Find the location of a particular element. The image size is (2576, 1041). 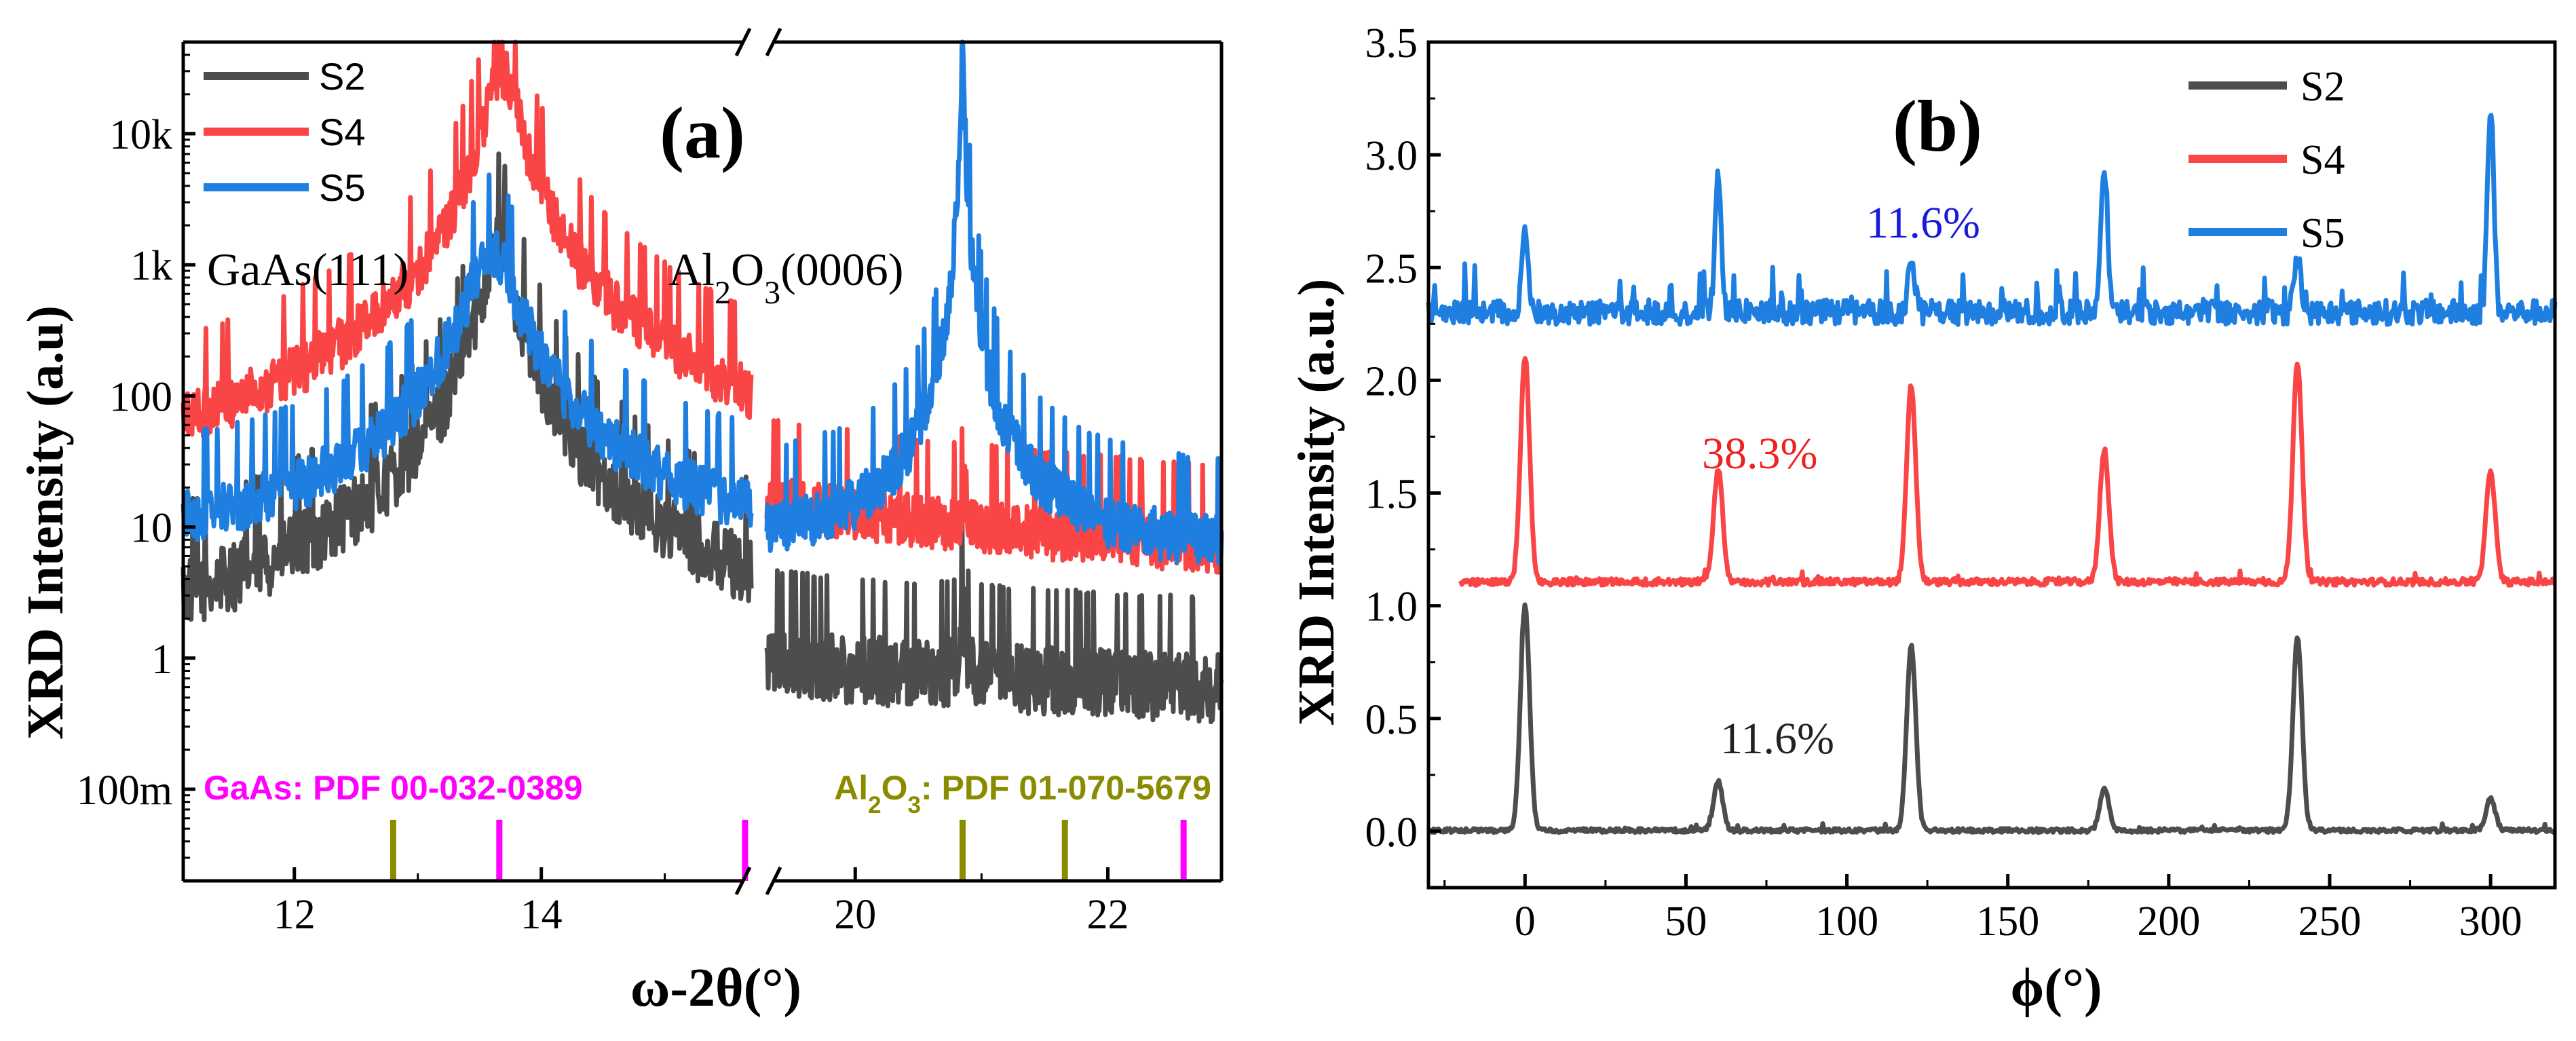

panel-a-y-axis-label: XRD Intensity (a.u) is located at coordinates (46, 522).